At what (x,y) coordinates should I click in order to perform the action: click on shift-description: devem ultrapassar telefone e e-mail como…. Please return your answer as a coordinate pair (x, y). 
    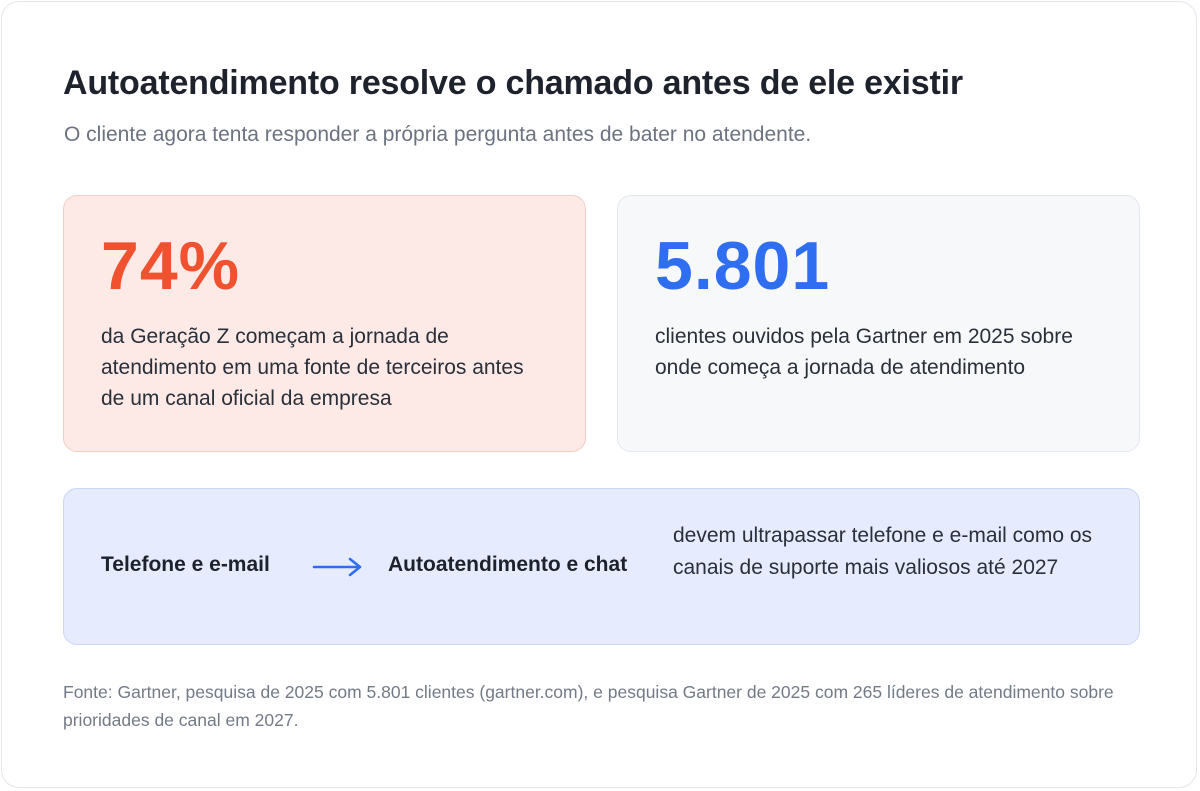
    Looking at the image, I should click on (883, 551).